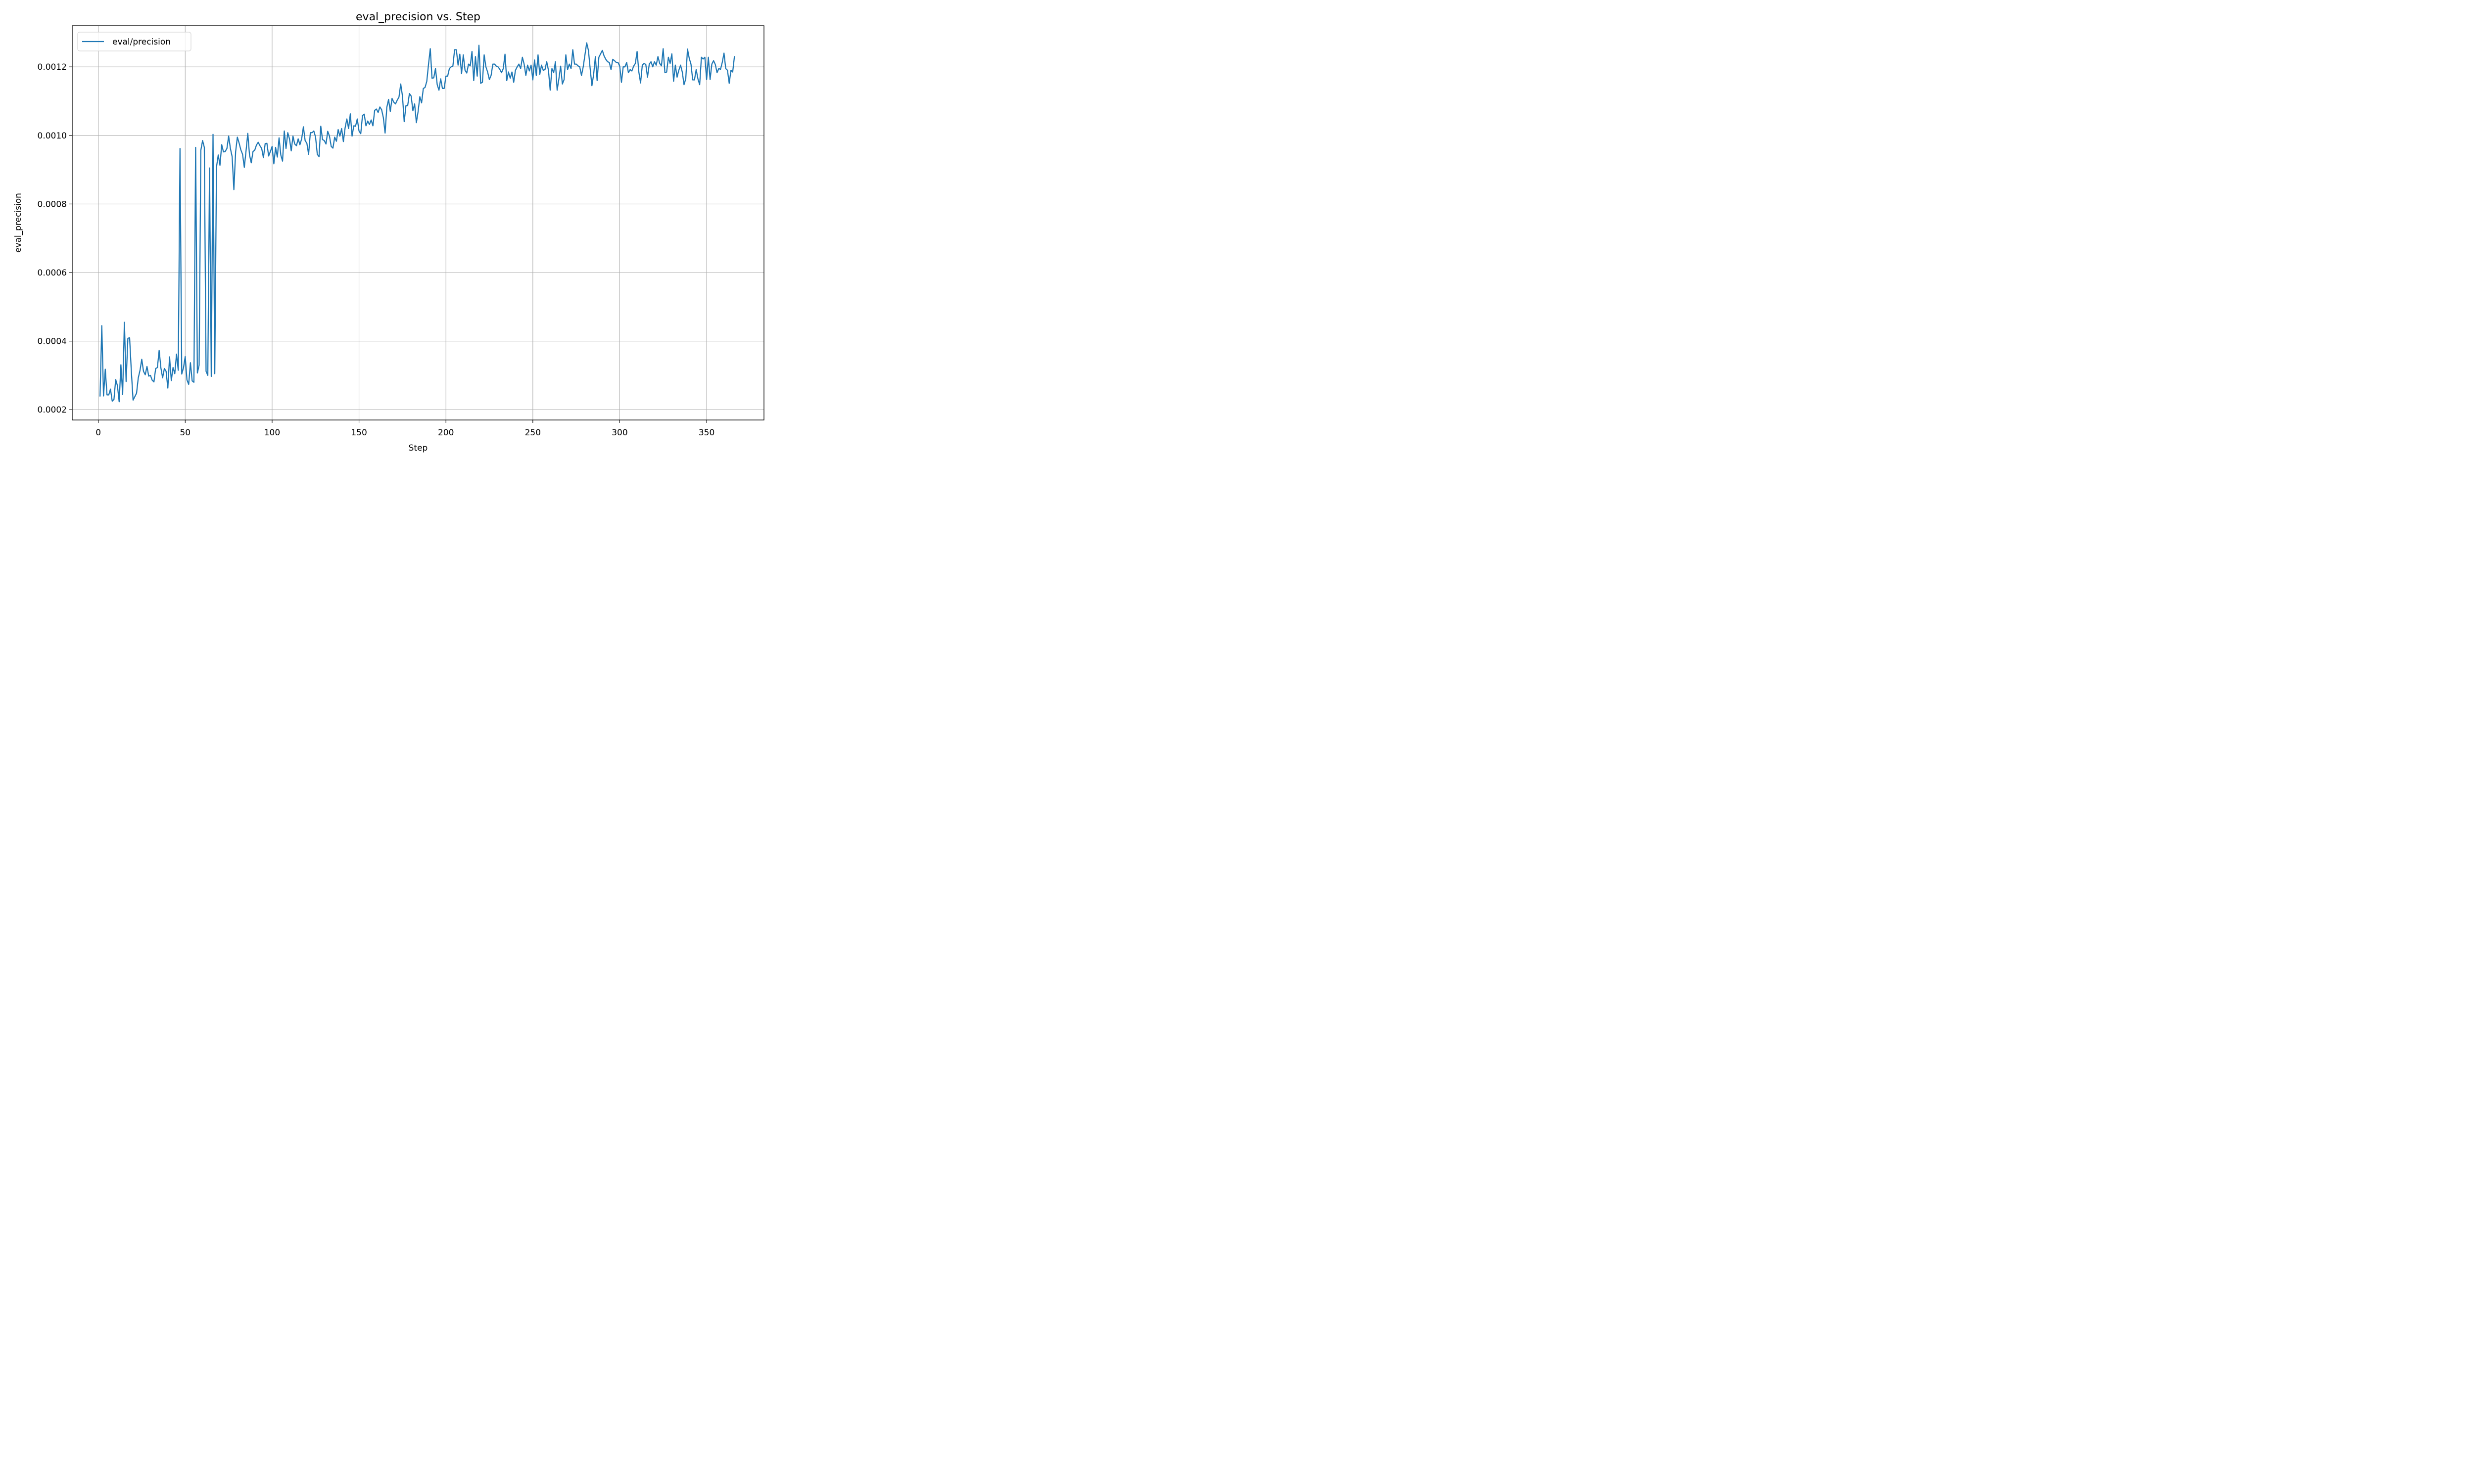 The image size is (2474, 1484). Describe the element at coordinates (52, 410) in the screenshot. I see `y-tick-label: 0.0002` at that location.